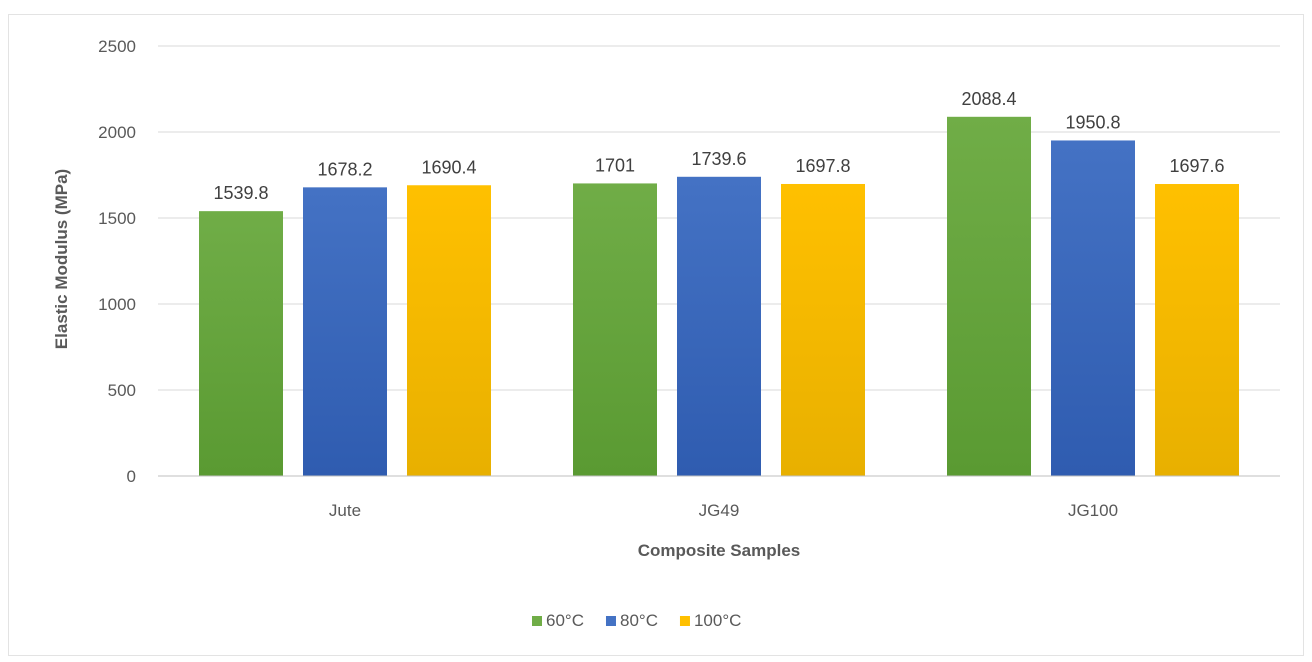 The width and height of the screenshot is (1312, 662). I want to click on y-tick-label: 1500, so click(117, 218).